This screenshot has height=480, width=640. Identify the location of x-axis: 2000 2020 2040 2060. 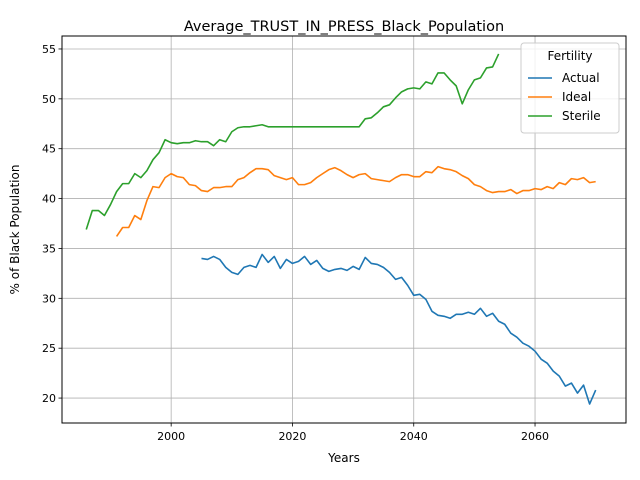
(353, 433).